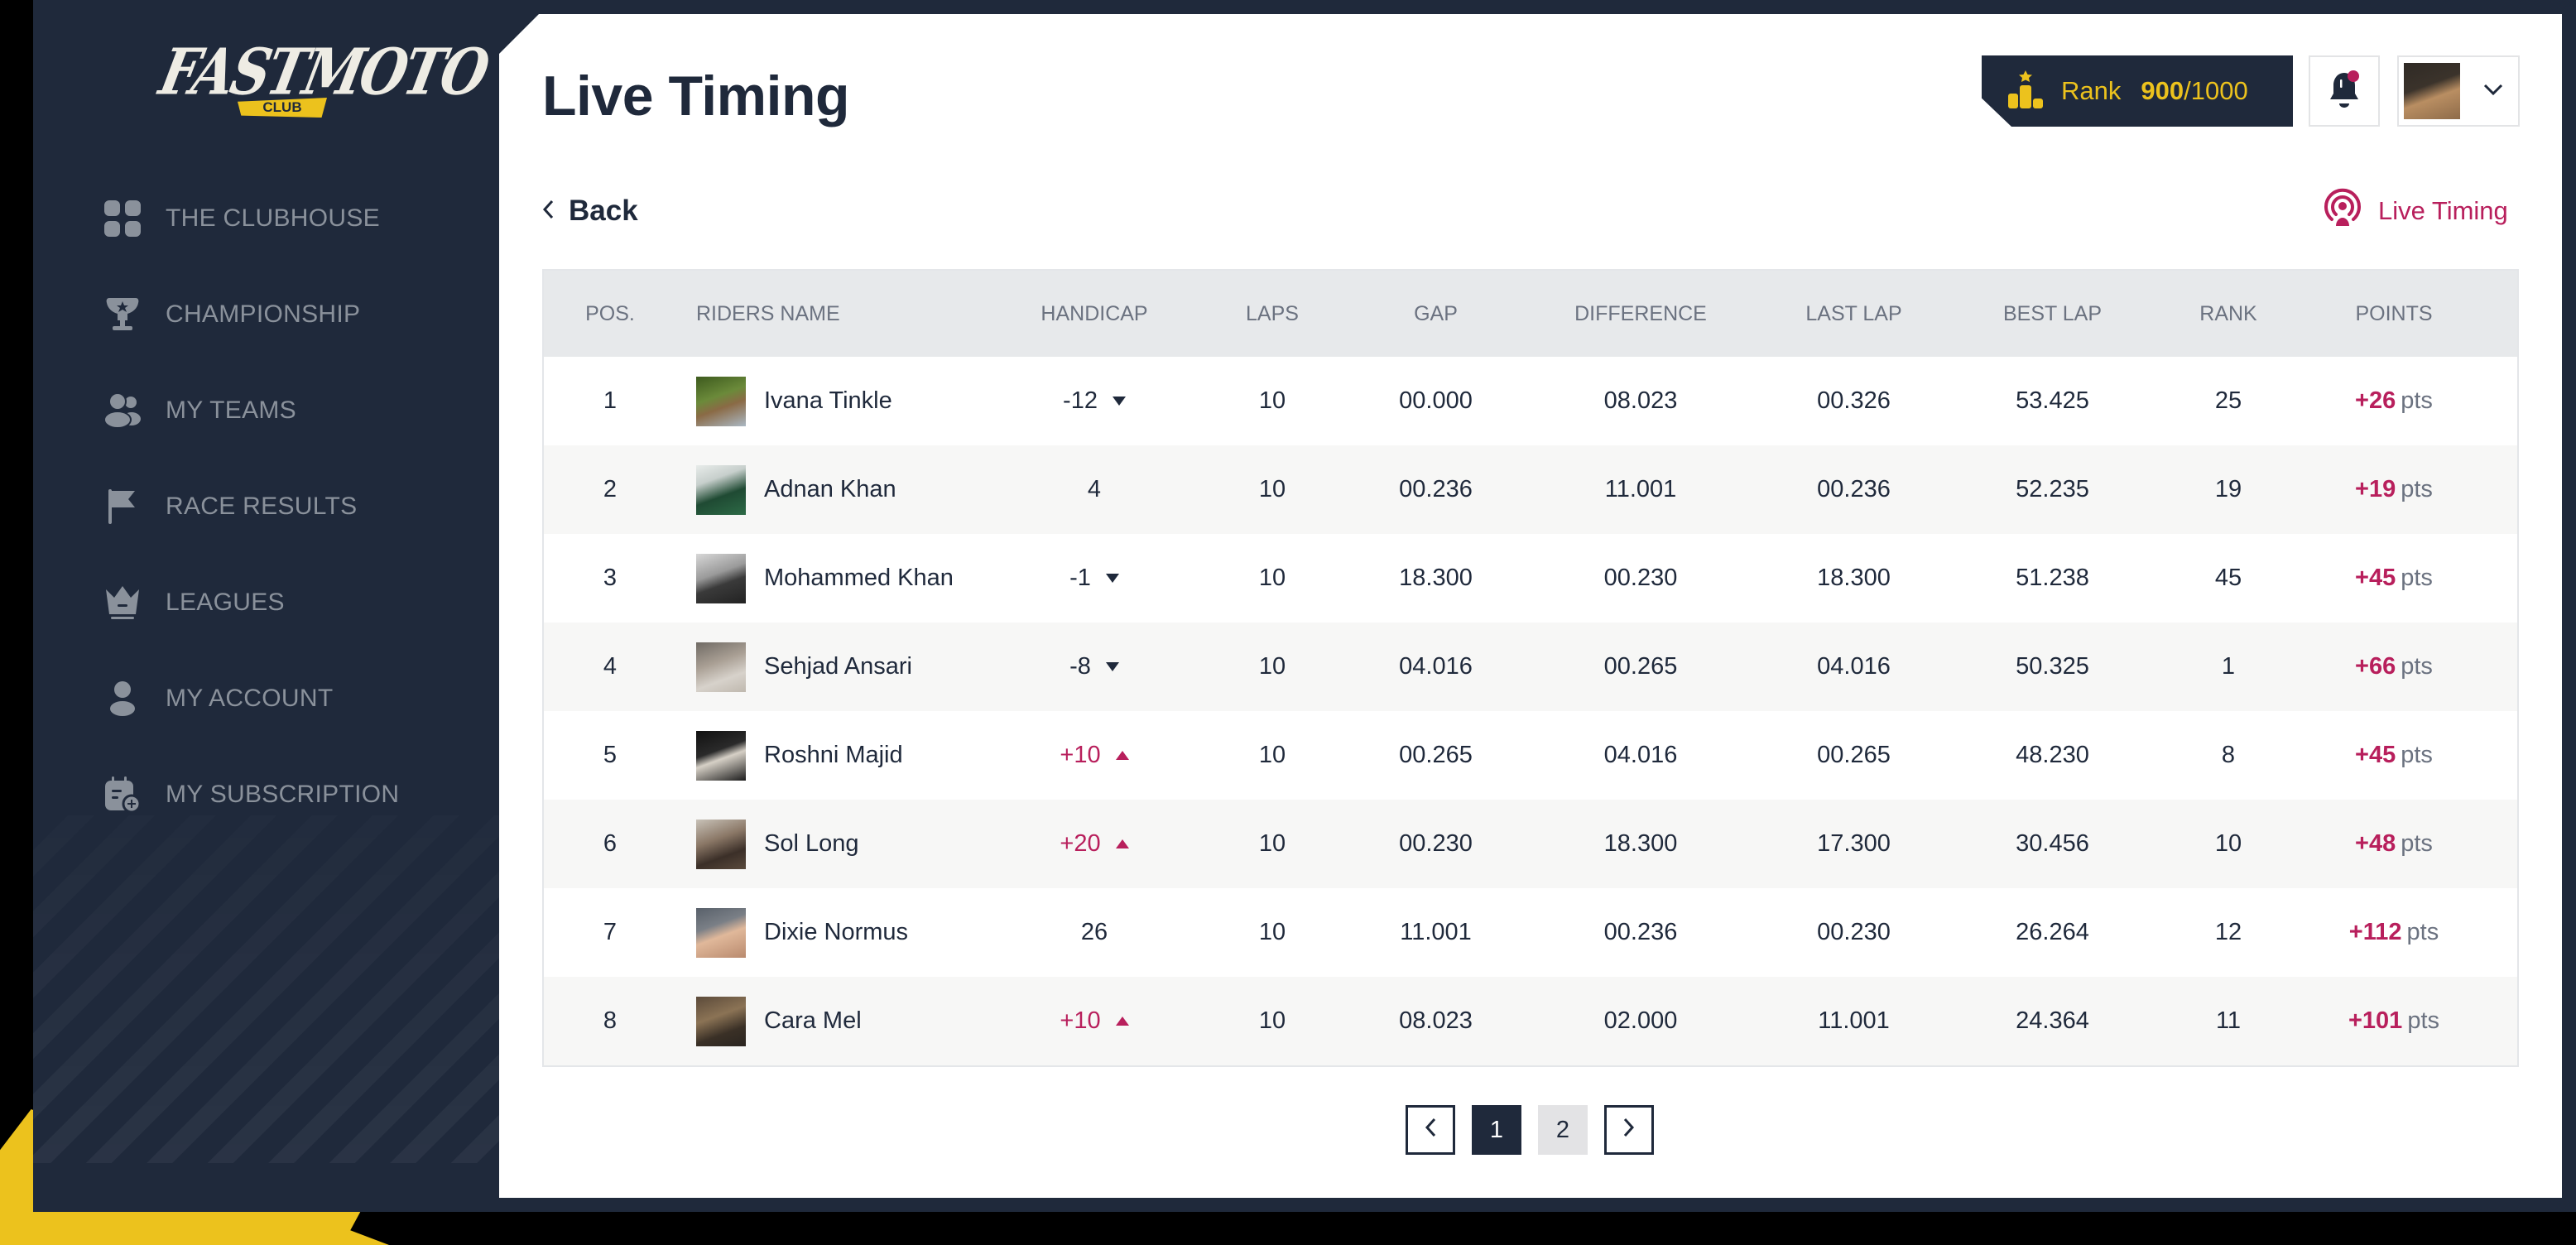 The height and width of the screenshot is (1245, 2576). What do you see at coordinates (251, 315) in the screenshot?
I see `sidebar-item-championship: CHAMPIONSHIP` at bounding box center [251, 315].